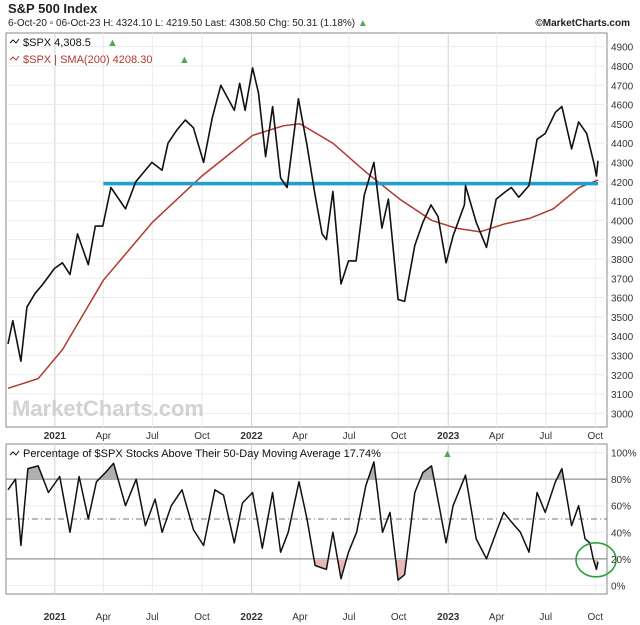 The image size is (640, 625). What do you see at coordinates (57, 43) in the screenshot?
I see `legend-spx: $SPX 4,308.5` at bounding box center [57, 43].